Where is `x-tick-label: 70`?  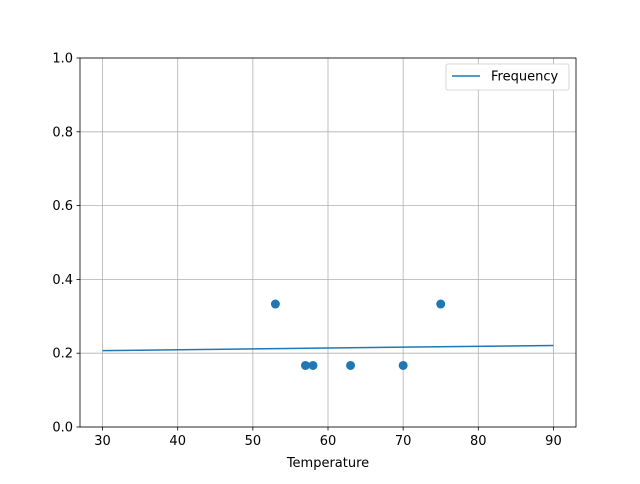 x-tick-label: 70 is located at coordinates (403, 441).